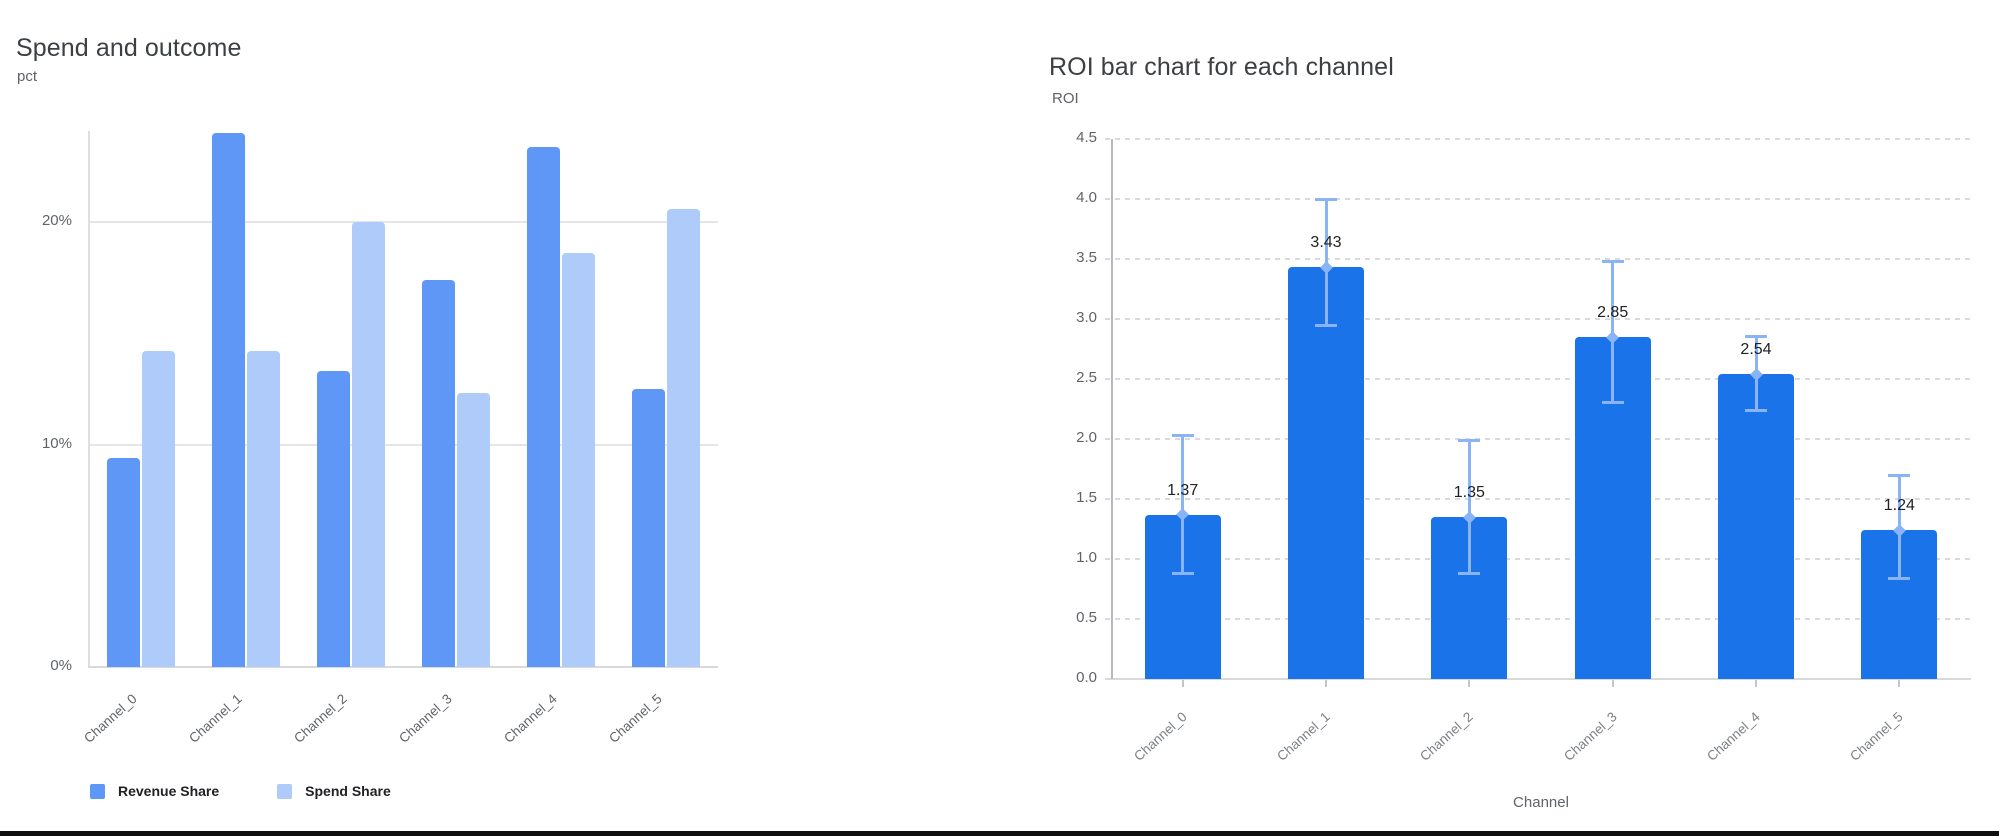  I want to click on right-gridline-1.5, so click(1538, 499).